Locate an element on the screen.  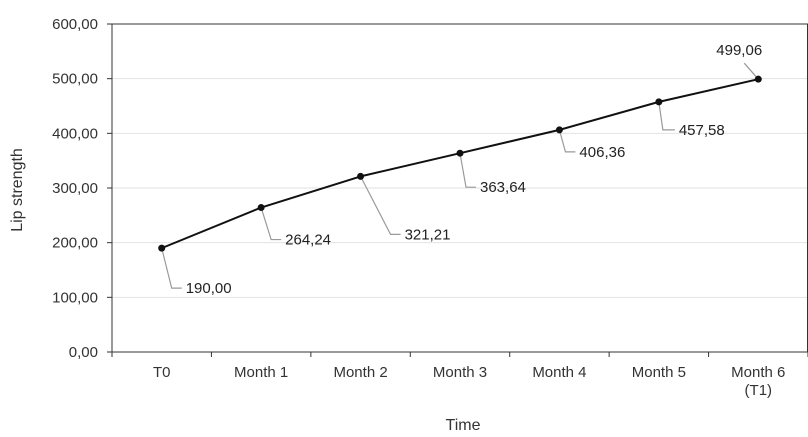
data-label: 321,21 is located at coordinates (428, 234).